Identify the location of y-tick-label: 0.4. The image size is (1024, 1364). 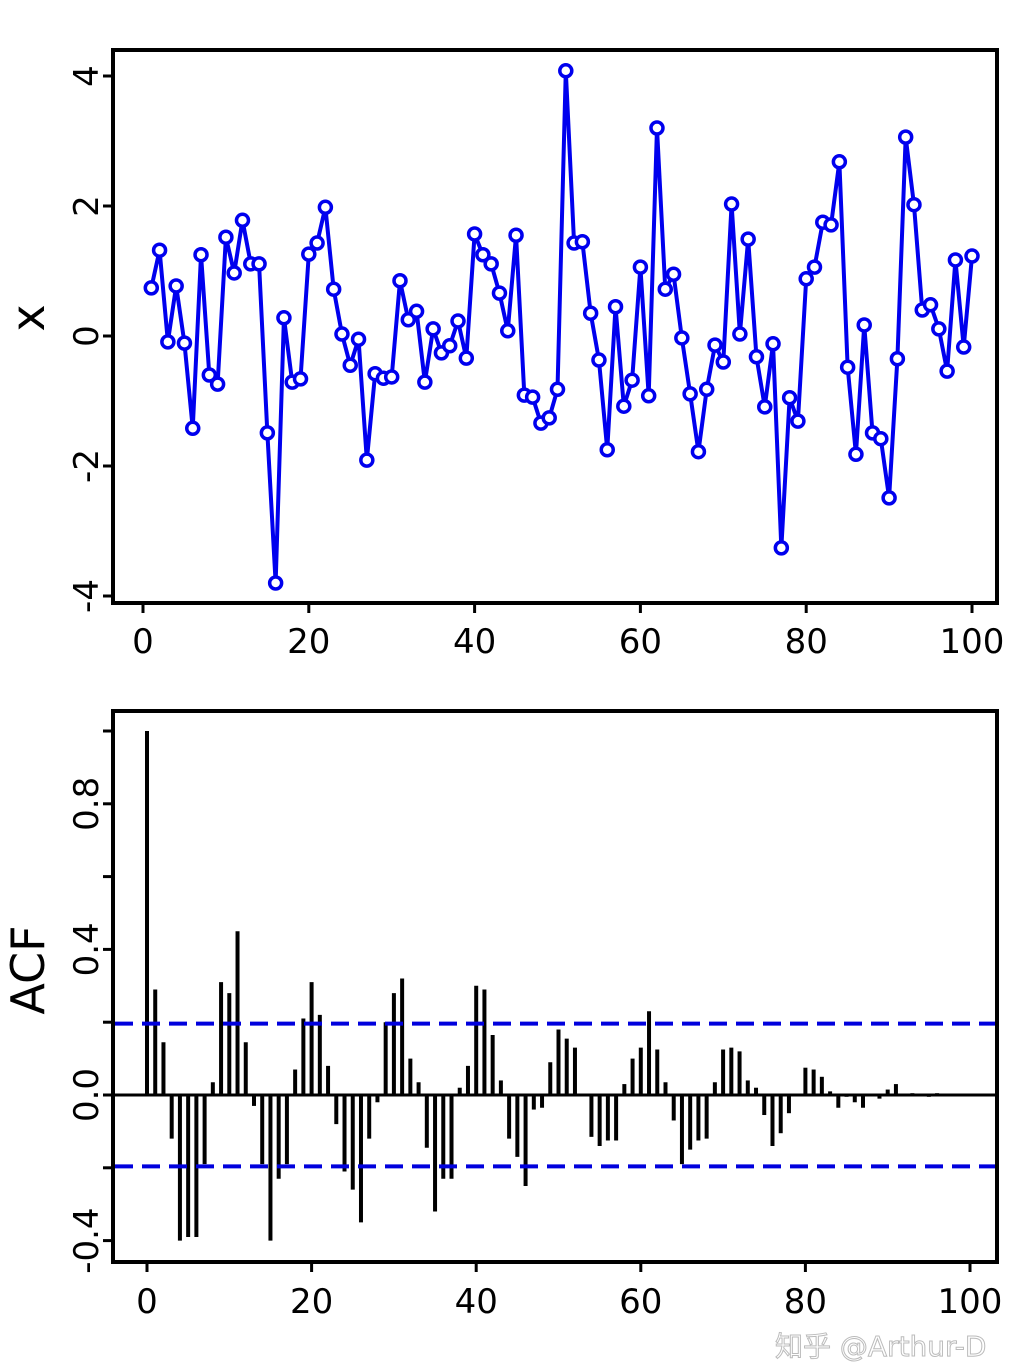
(87, 949).